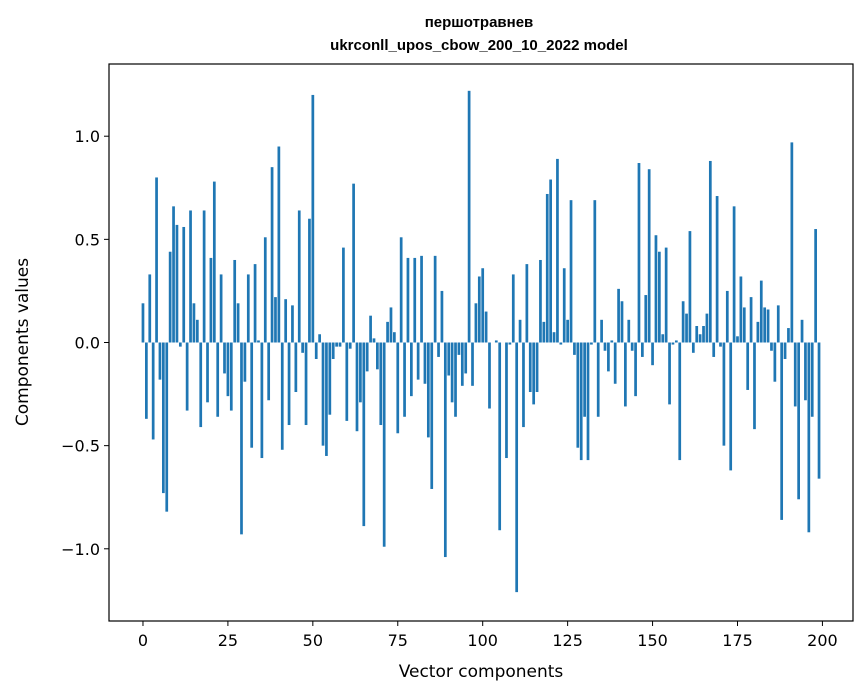 Image resolution: width=867 pixels, height=696 pixels. I want to click on x-axis-ticks: 0 25 50 75 100 125 150 175 200, so click(488, 635).